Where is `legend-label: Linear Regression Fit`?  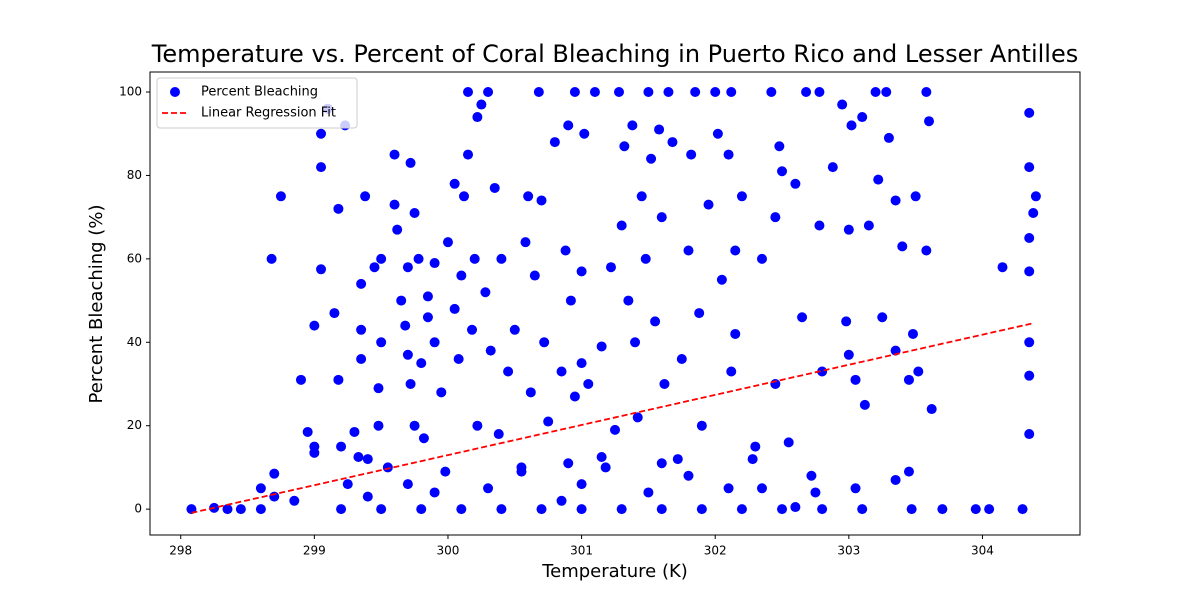
legend-label: Linear Regression Fit is located at coordinates (268, 113).